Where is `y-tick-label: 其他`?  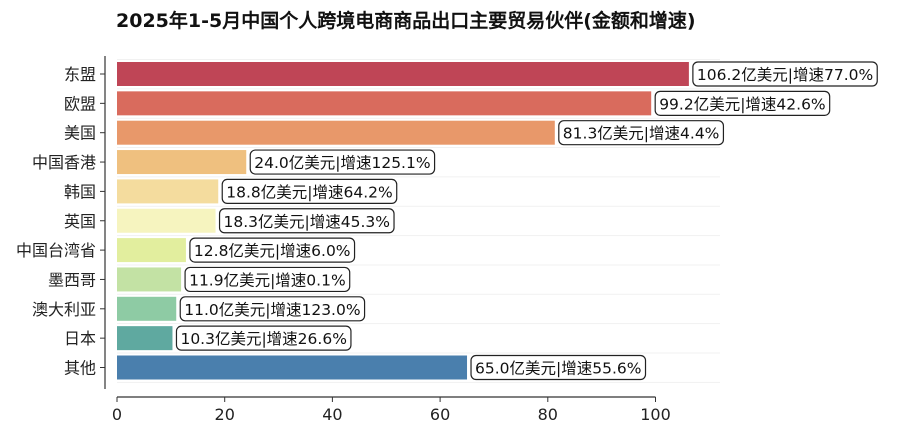 y-tick-label: 其他 is located at coordinates (80, 368).